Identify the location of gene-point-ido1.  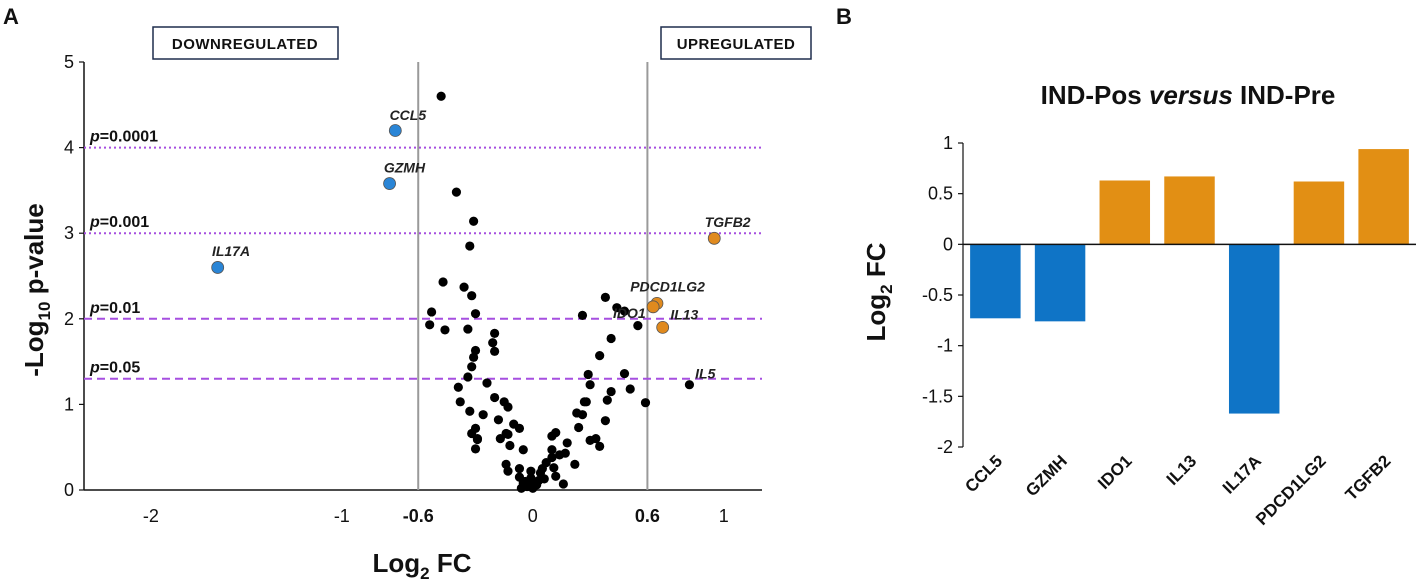
(653, 307).